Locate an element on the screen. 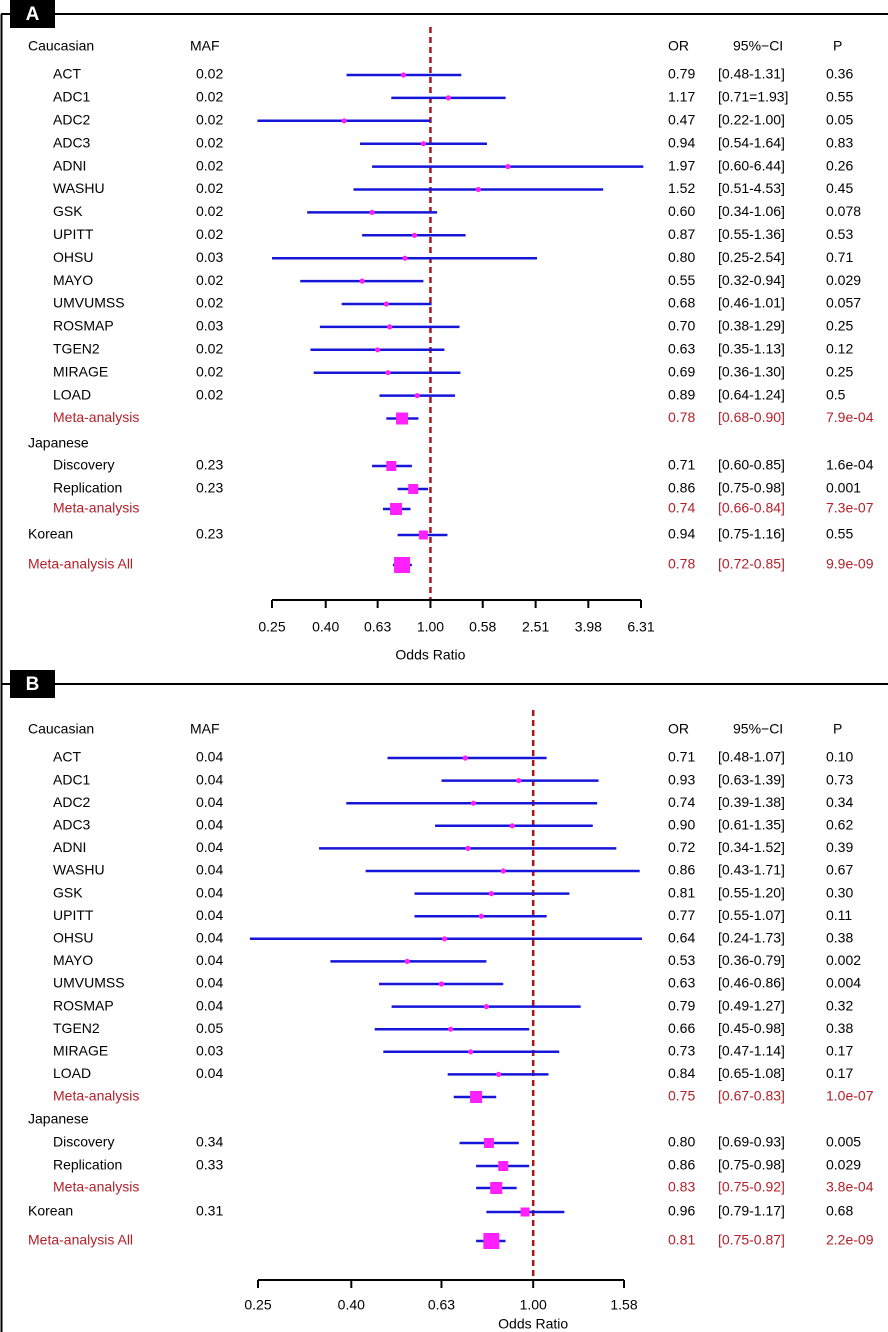  ci-value: [0.24-1.73] is located at coordinates (751, 938).